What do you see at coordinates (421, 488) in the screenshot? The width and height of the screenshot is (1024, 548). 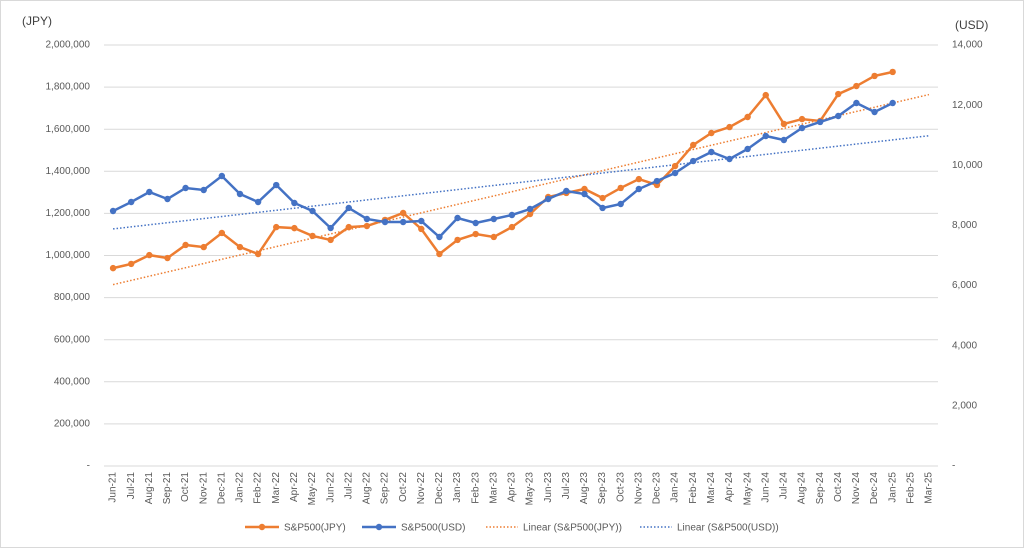 I see `x-tick-label: Nov-22` at bounding box center [421, 488].